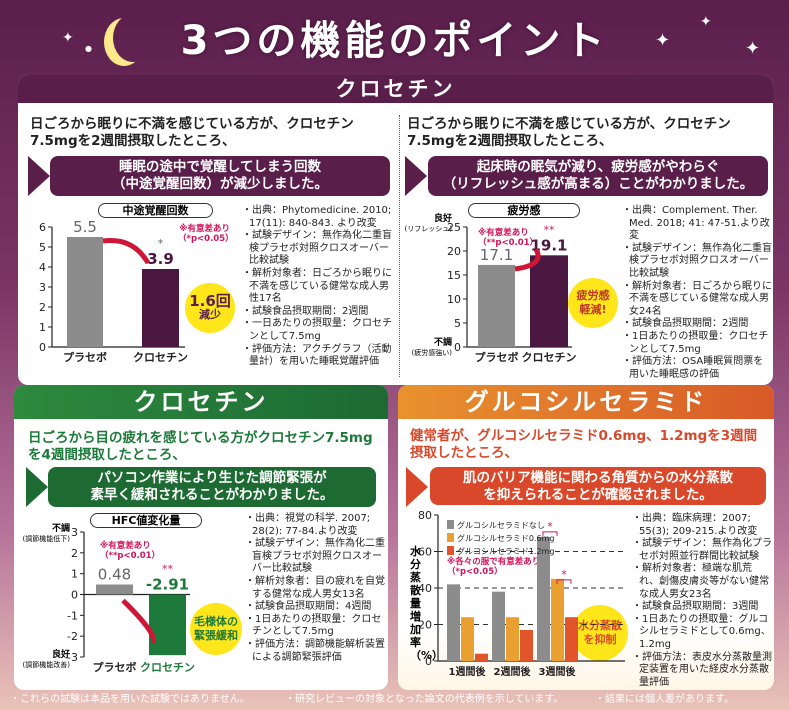  I want to click on y-axis-bottom-label: 良好 (調節機能改善), so click(42, 660).